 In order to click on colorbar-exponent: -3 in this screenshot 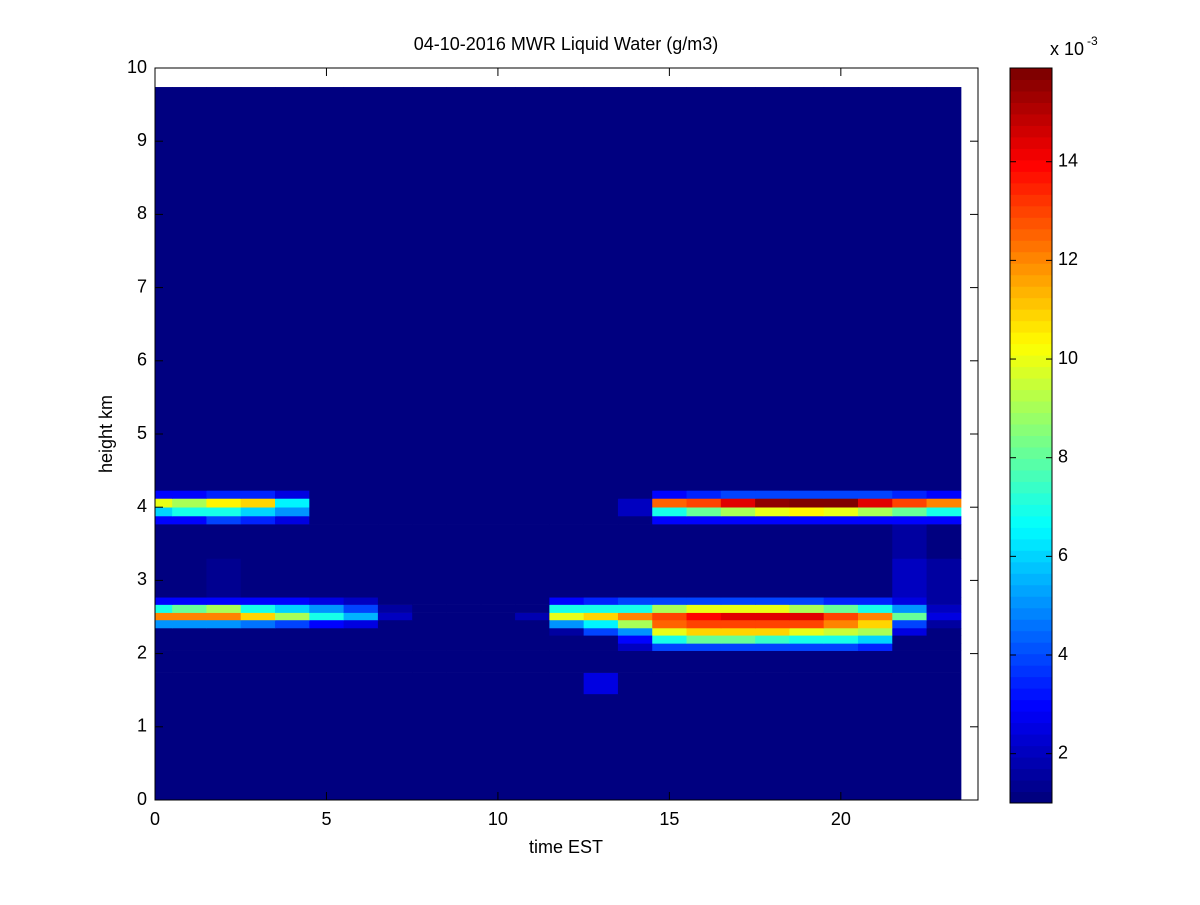, I will do `click(1092, 41)`.